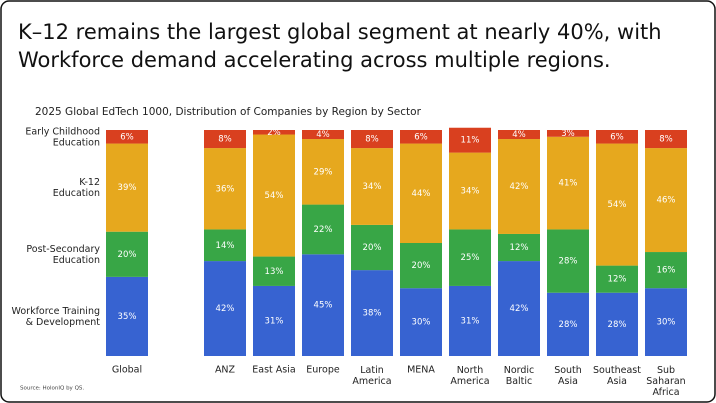 This screenshot has height=403, width=716. I want to click on value-label: 38%, so click(372, 314).